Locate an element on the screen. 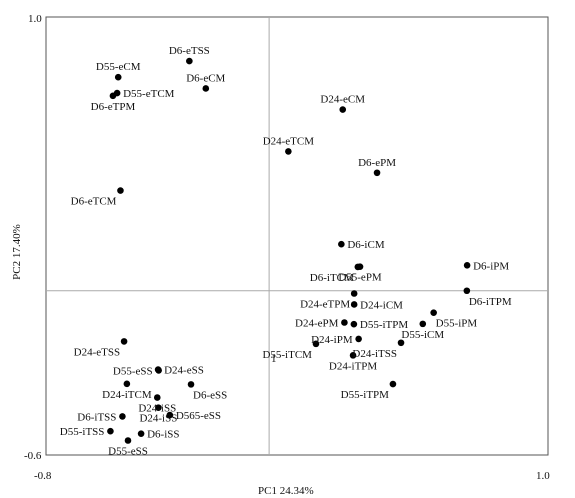 The image size is (575, 498). point-label: D24-eTSS is located at coordinates (97, 352).